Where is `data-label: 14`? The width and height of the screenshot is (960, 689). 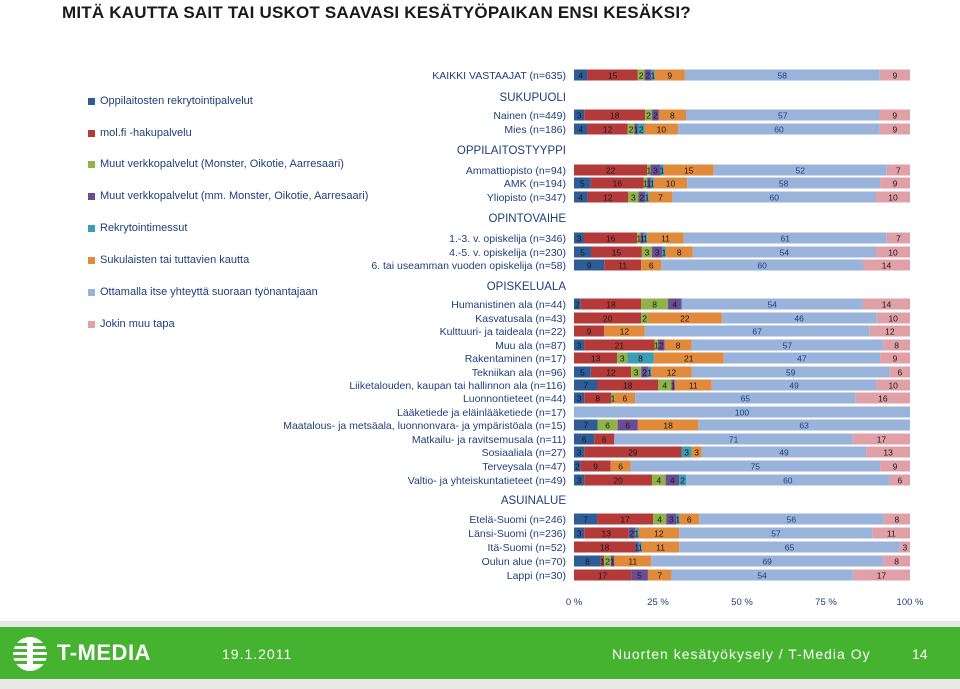 data-label: 14 is located at coordinates (887, 266).